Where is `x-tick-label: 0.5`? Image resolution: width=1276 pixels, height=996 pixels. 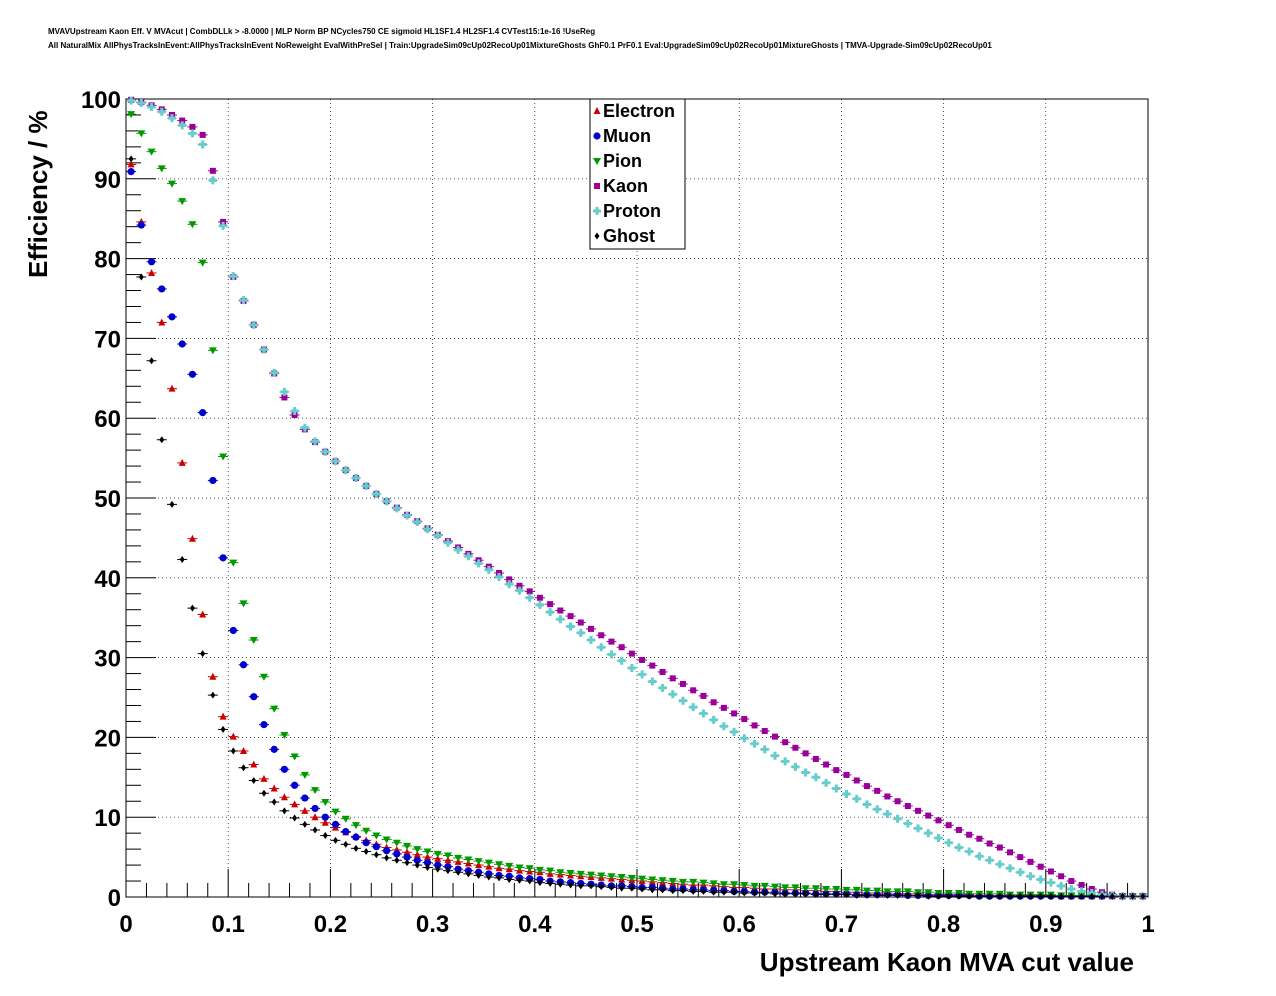
x-tick-label: 0.5 is located at coordinates (636, 924).